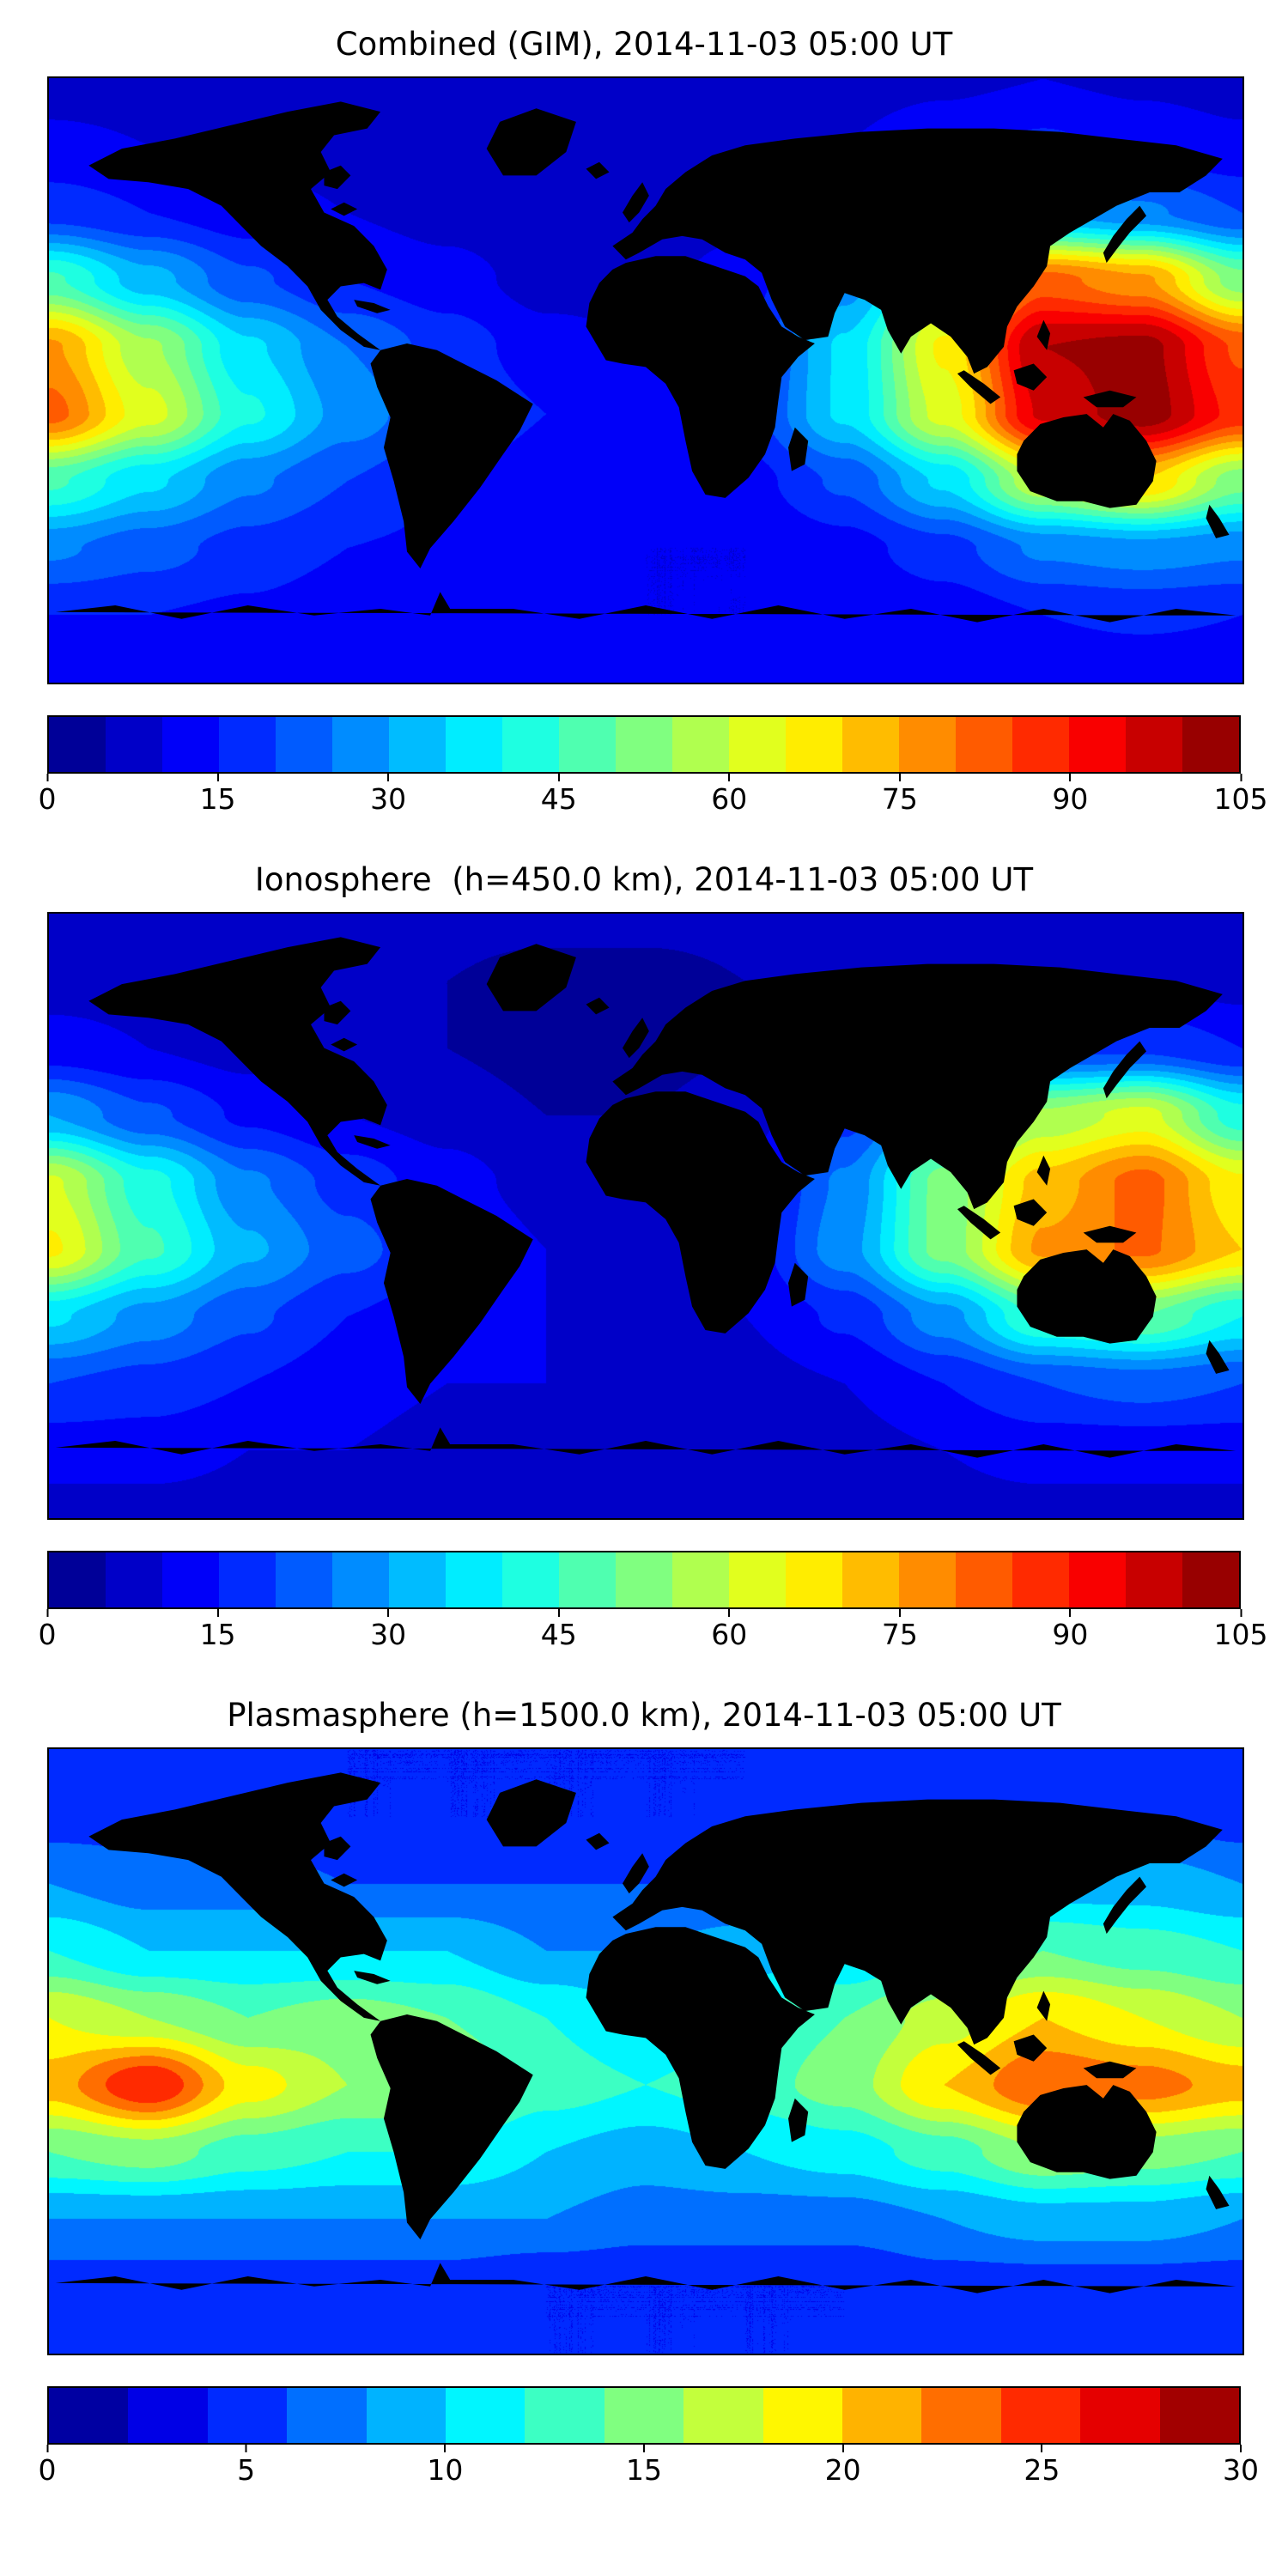  I want to click on colorbar-tick-label: 20, so click(843, 2470).